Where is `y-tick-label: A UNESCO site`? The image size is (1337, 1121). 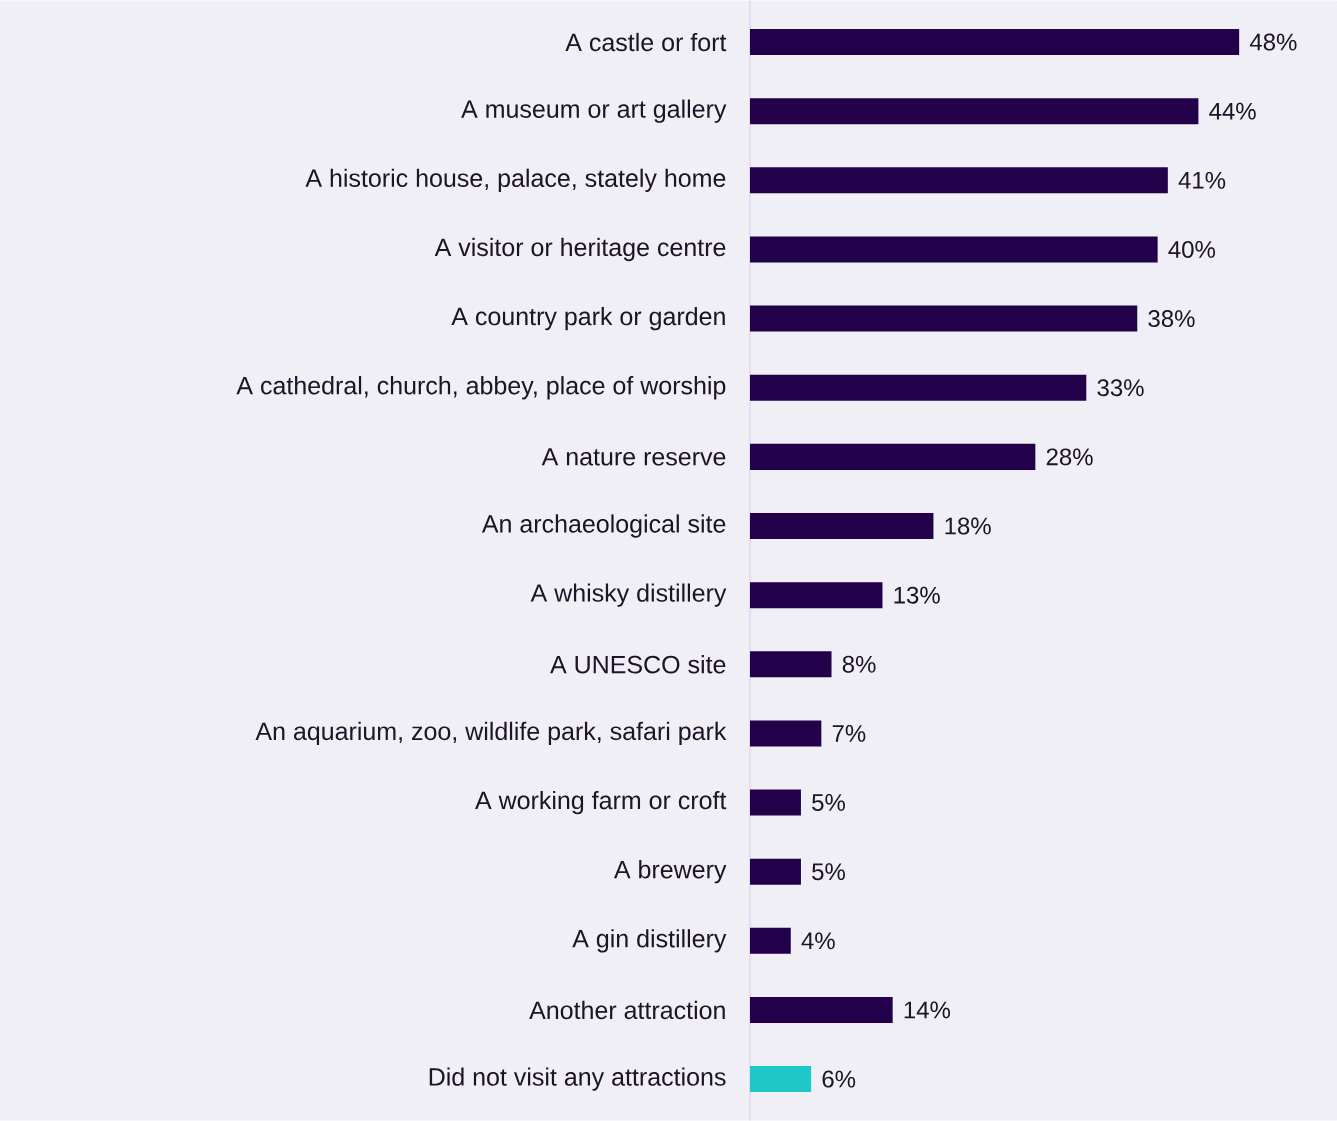 y-tick-label: A UNESCO site is located at coordinates (638, 664).